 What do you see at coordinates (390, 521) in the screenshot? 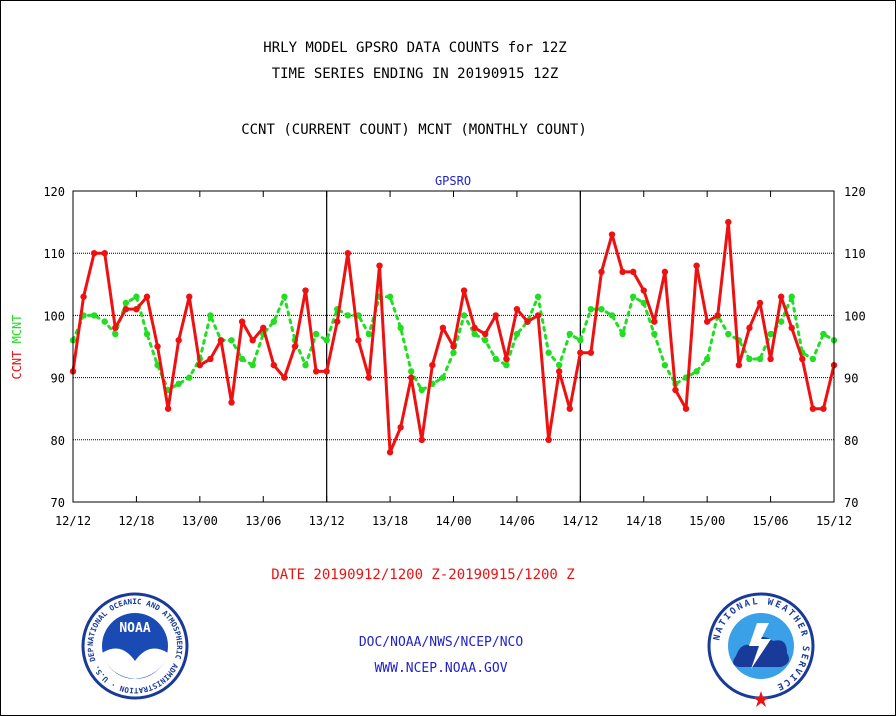
I see `x-tick-label: 13/18` at bounding box center [390, 521].